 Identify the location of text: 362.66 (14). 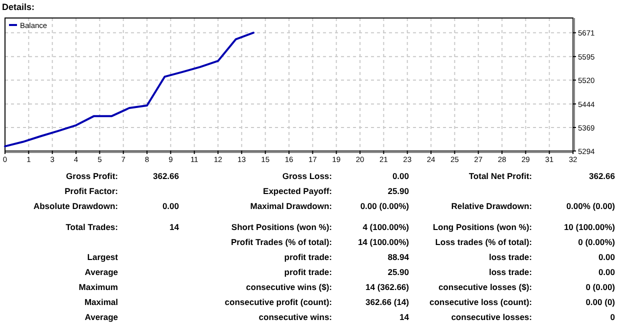
(388, 302).